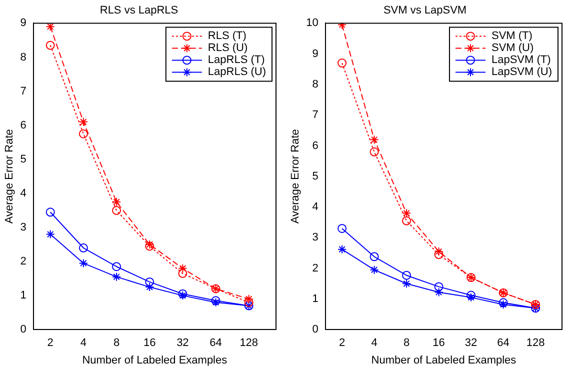 The image size is (572, 370). What do you see at coordinates (228, 48) in the screenshot?
I see `legend-label: RLS (U)` at bounding box center [228, 48].